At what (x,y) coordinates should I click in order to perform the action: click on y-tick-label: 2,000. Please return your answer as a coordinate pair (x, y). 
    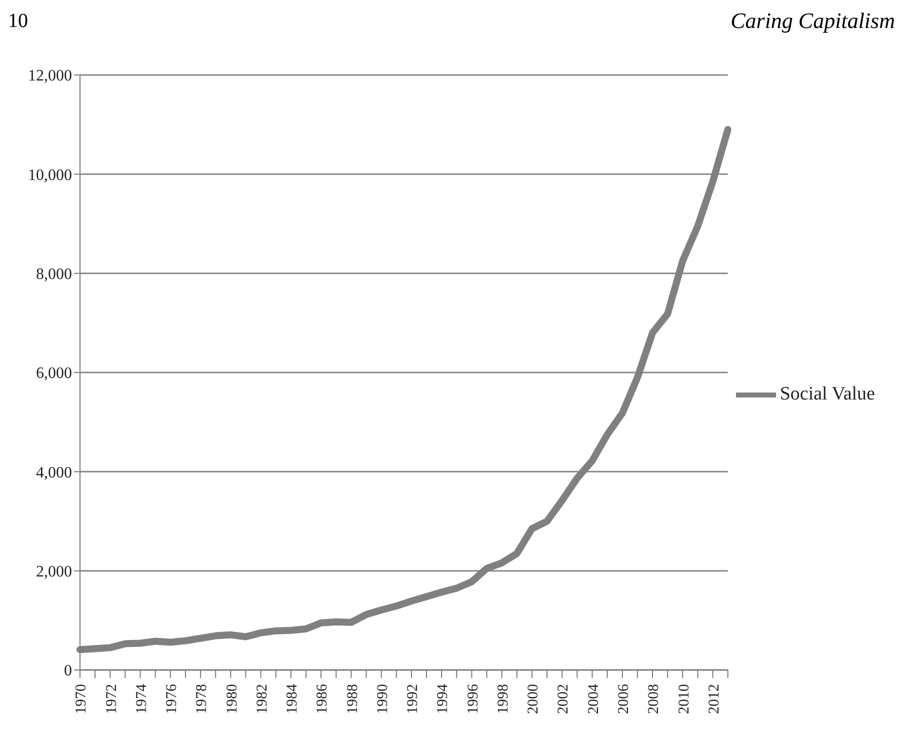
    Looking at the image, I should click on (54, 572).